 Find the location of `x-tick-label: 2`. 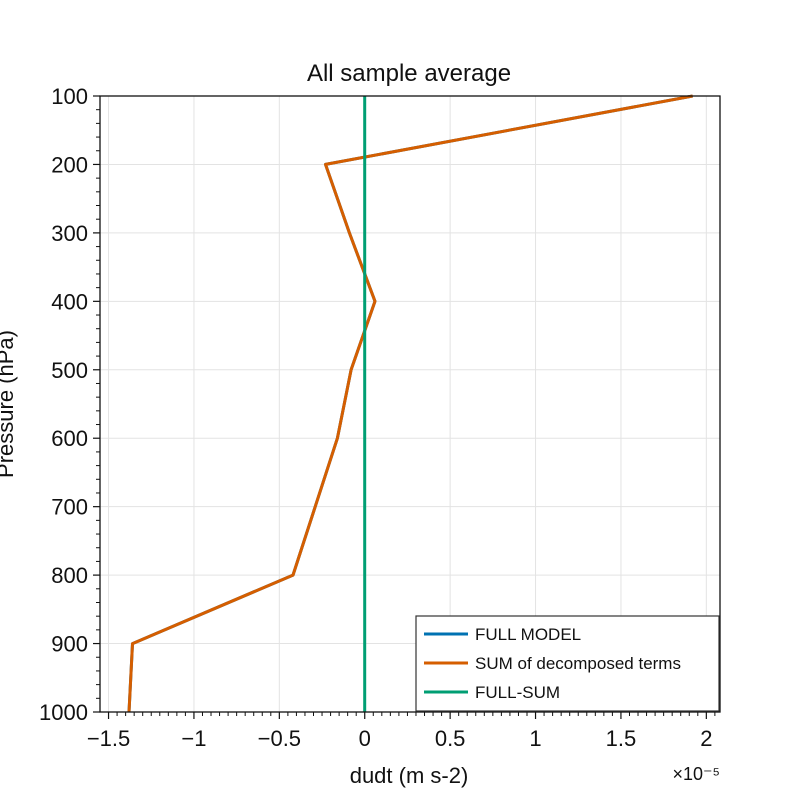

x-tick-label: 2 is located at coordinates (706, 738).